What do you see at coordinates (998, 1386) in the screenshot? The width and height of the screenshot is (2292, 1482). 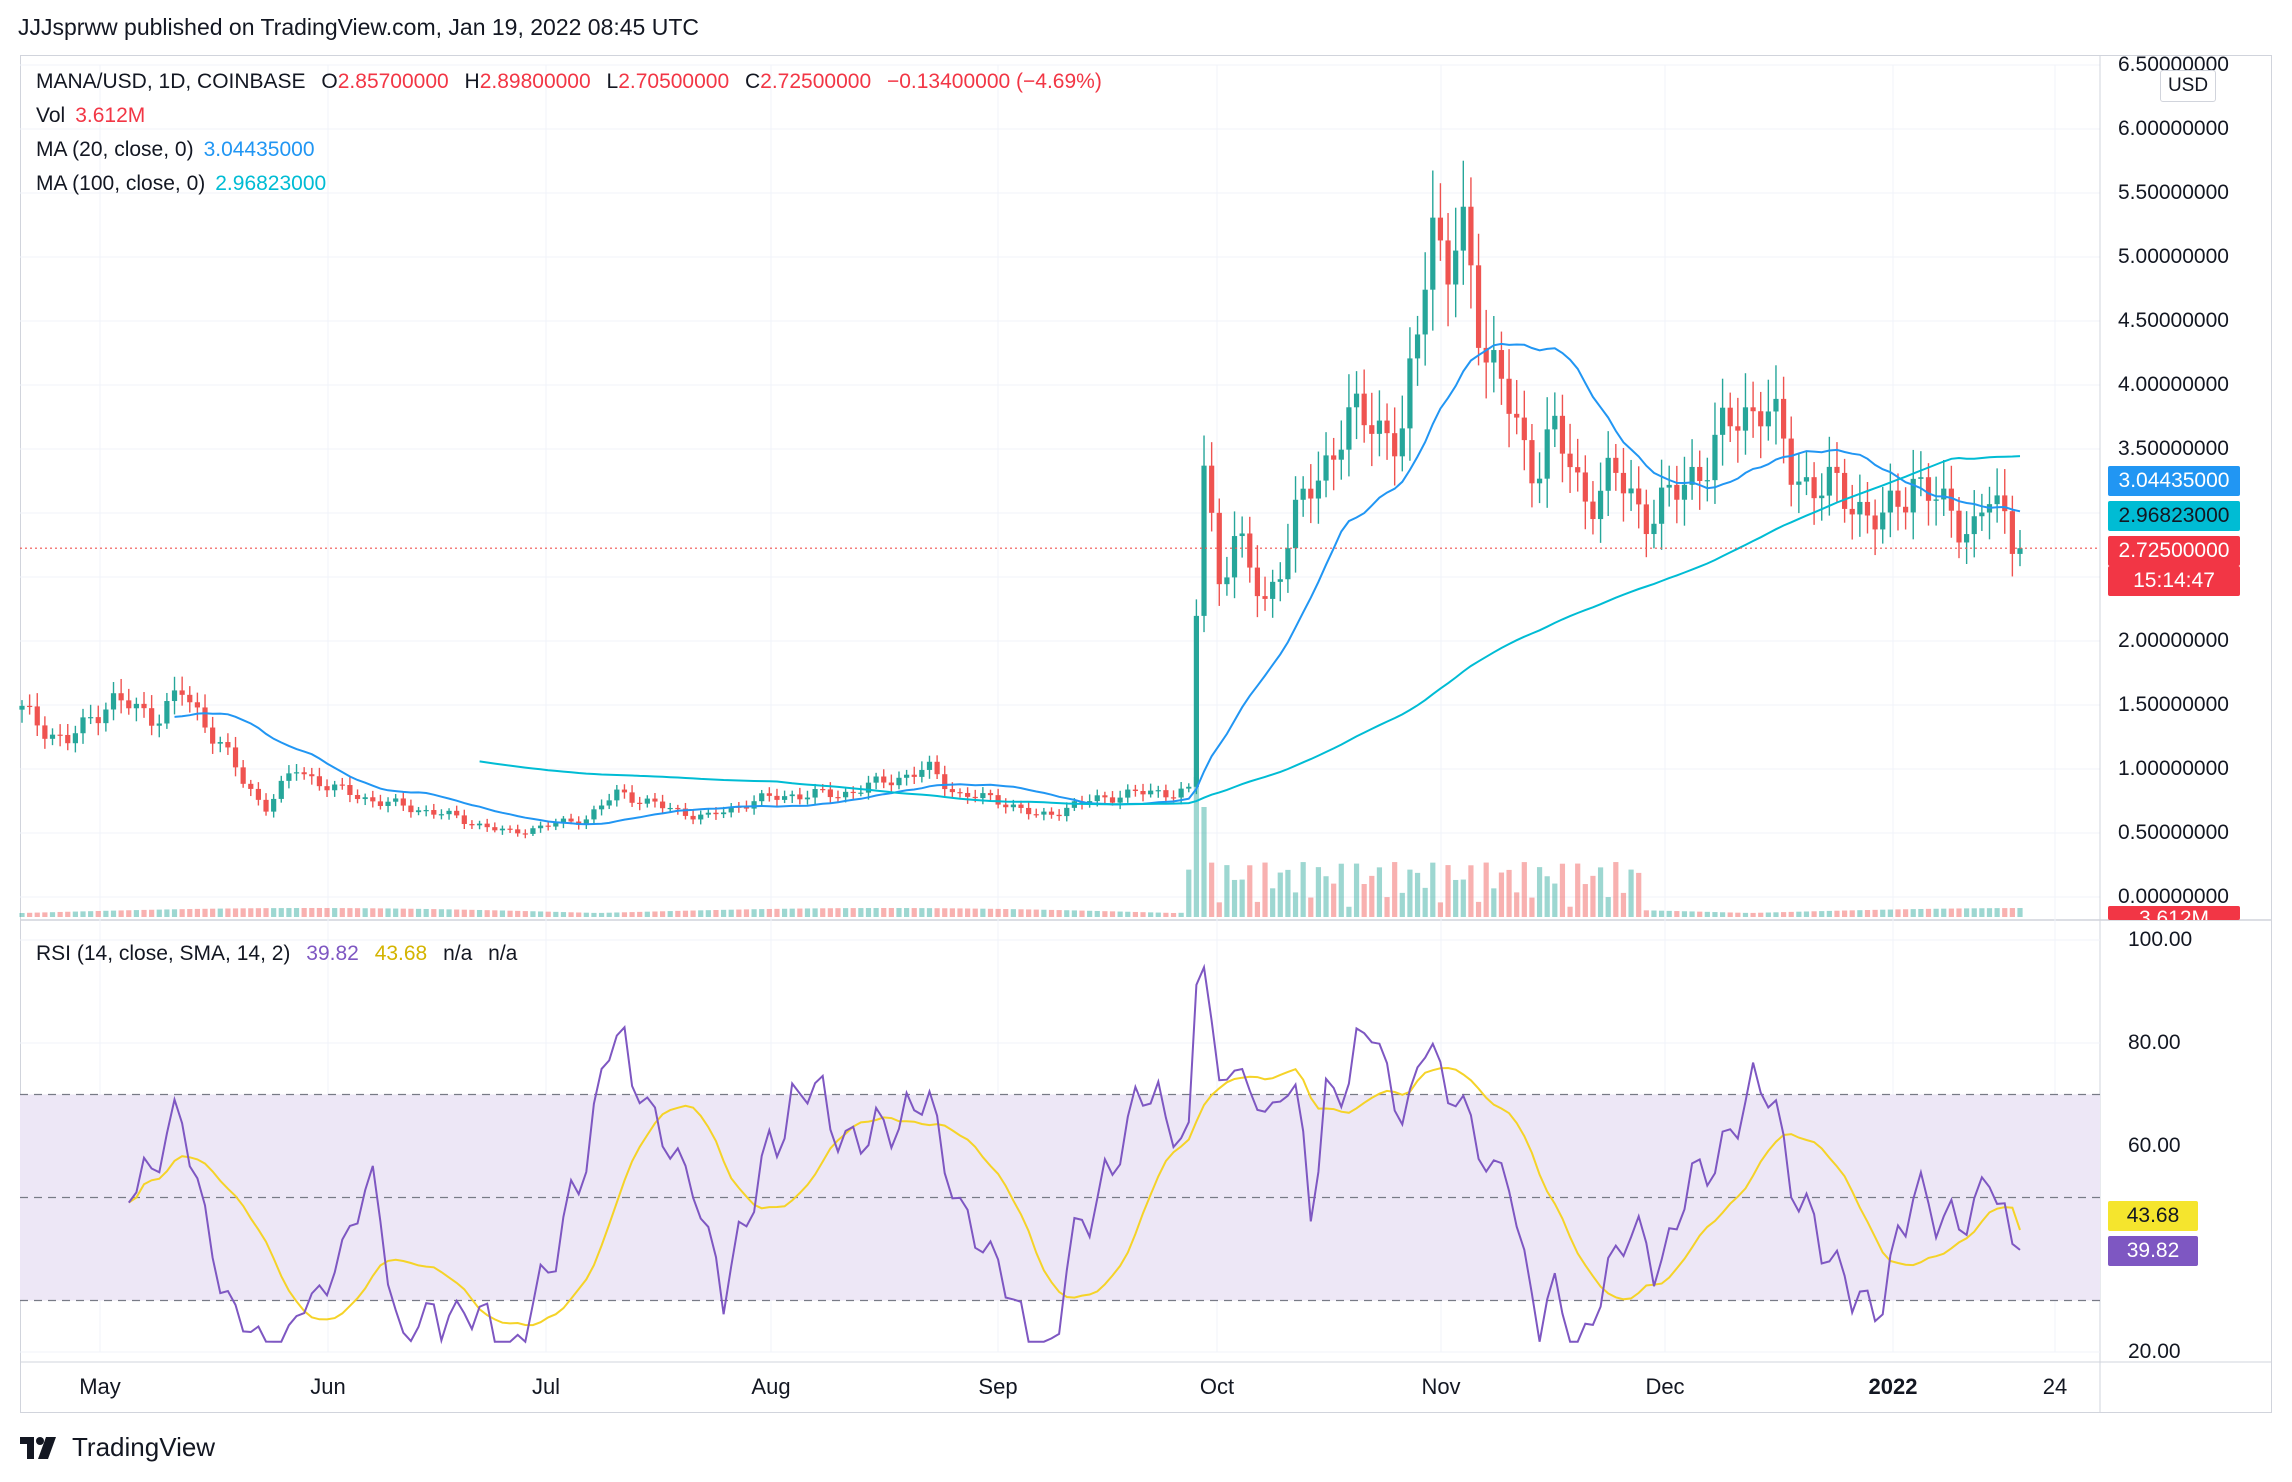 I see `time-tick-label: Sep` at bounding box center [998, 1386].